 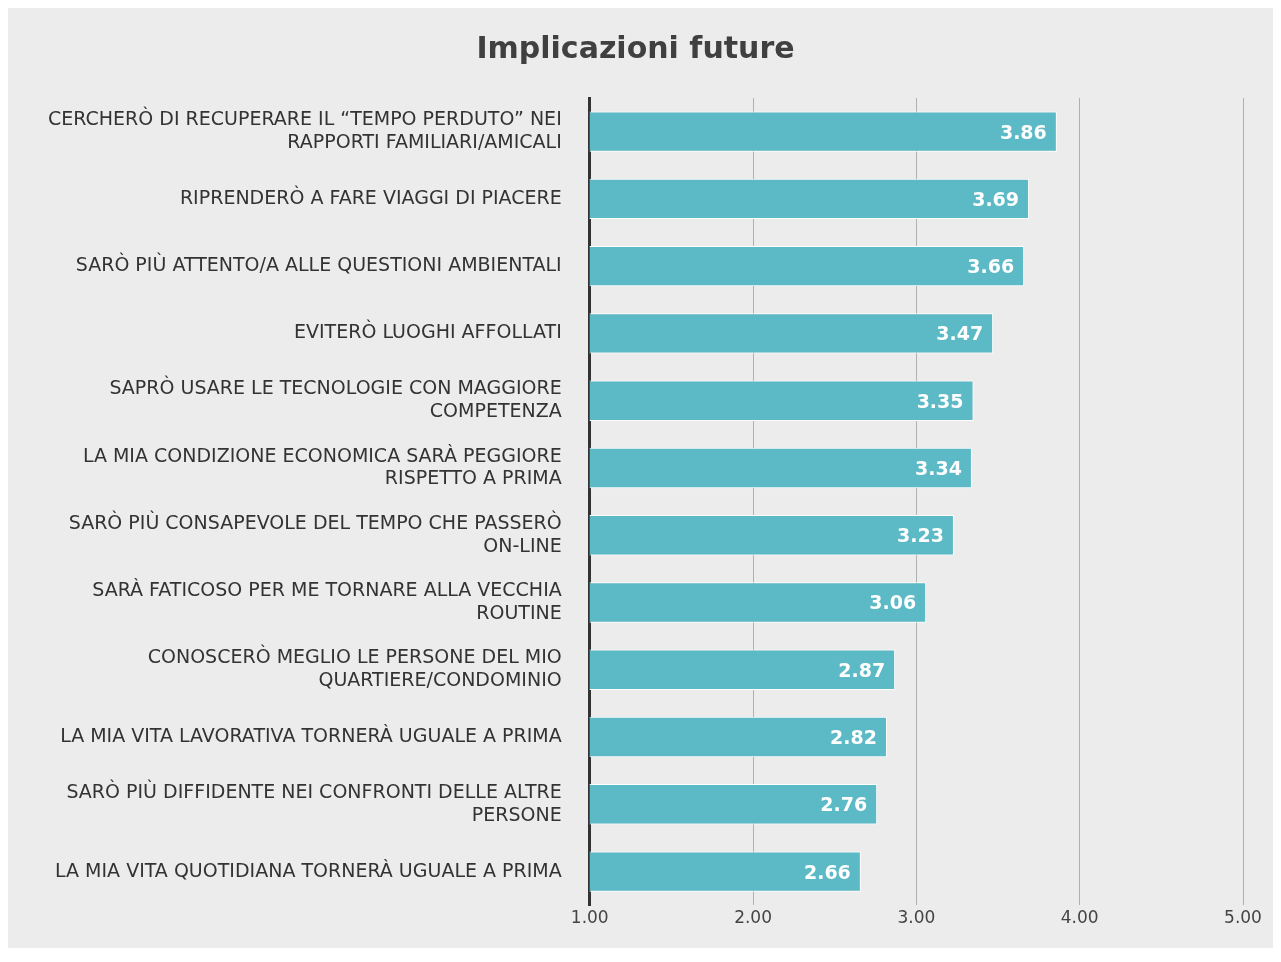 I want to click on data-label: 2.87, so click(x=862, y=669).